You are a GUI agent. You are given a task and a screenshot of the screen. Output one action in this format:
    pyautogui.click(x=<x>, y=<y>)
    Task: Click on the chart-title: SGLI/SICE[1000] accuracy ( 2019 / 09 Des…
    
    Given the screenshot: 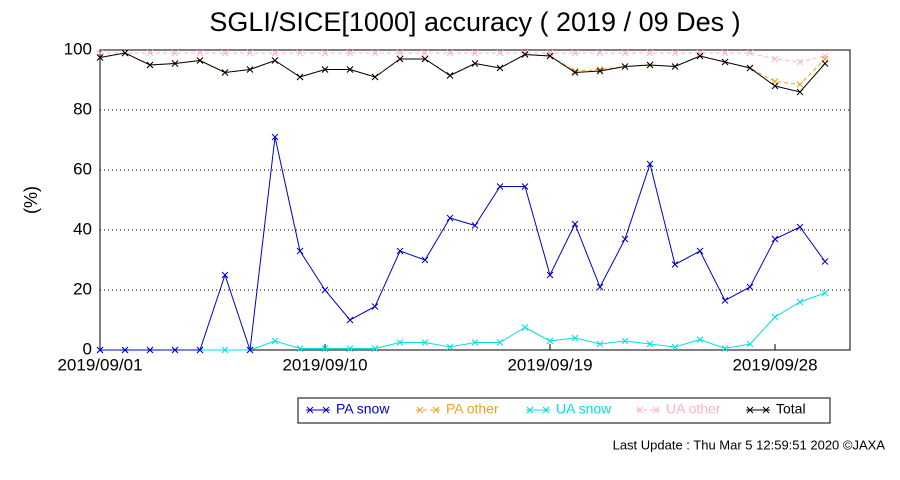 What is the action you would take?
    pyautogui.click(x=474, y=22)
    